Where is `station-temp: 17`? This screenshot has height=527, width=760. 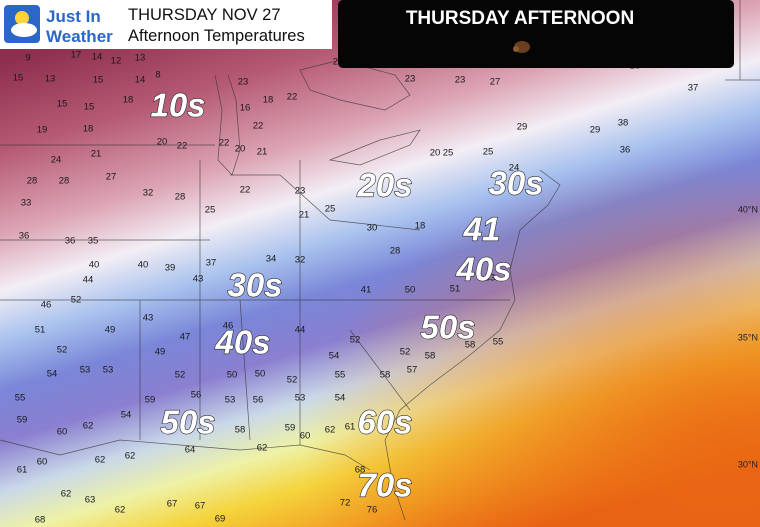
station-temp: 17 is located at coordinates (76, 55).